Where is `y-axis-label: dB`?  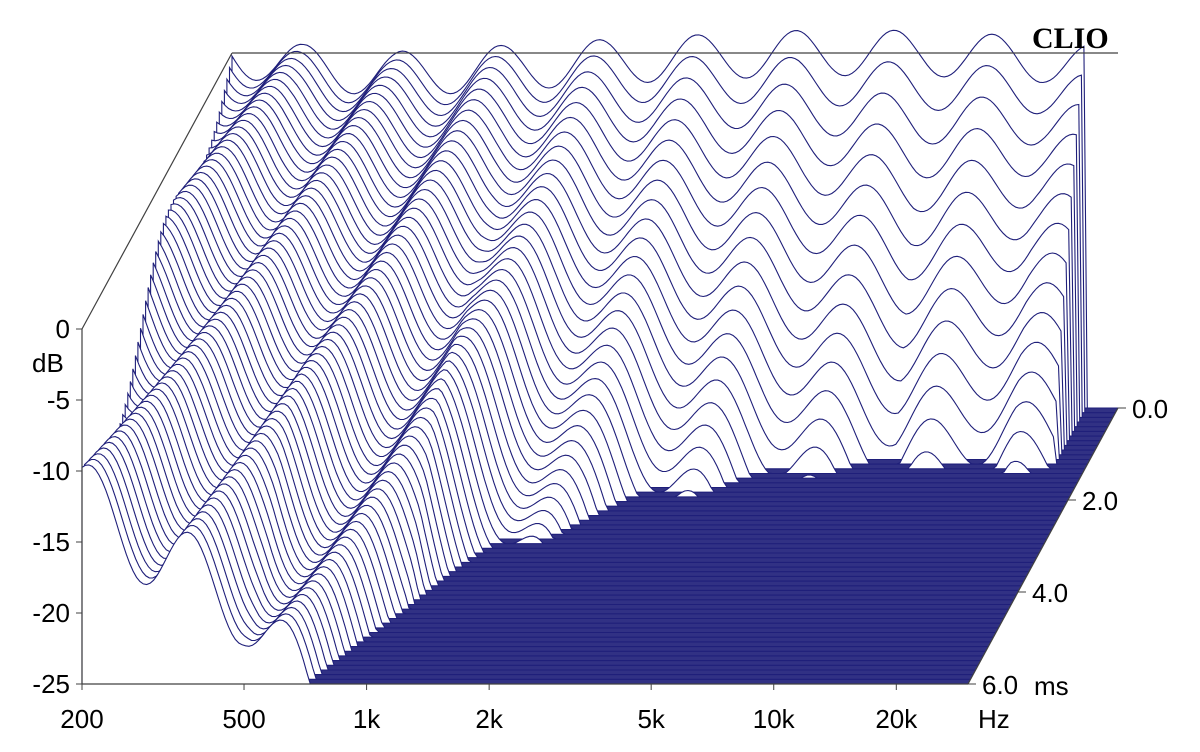
y-axis-label: dB is located at coordinates (48, 363).